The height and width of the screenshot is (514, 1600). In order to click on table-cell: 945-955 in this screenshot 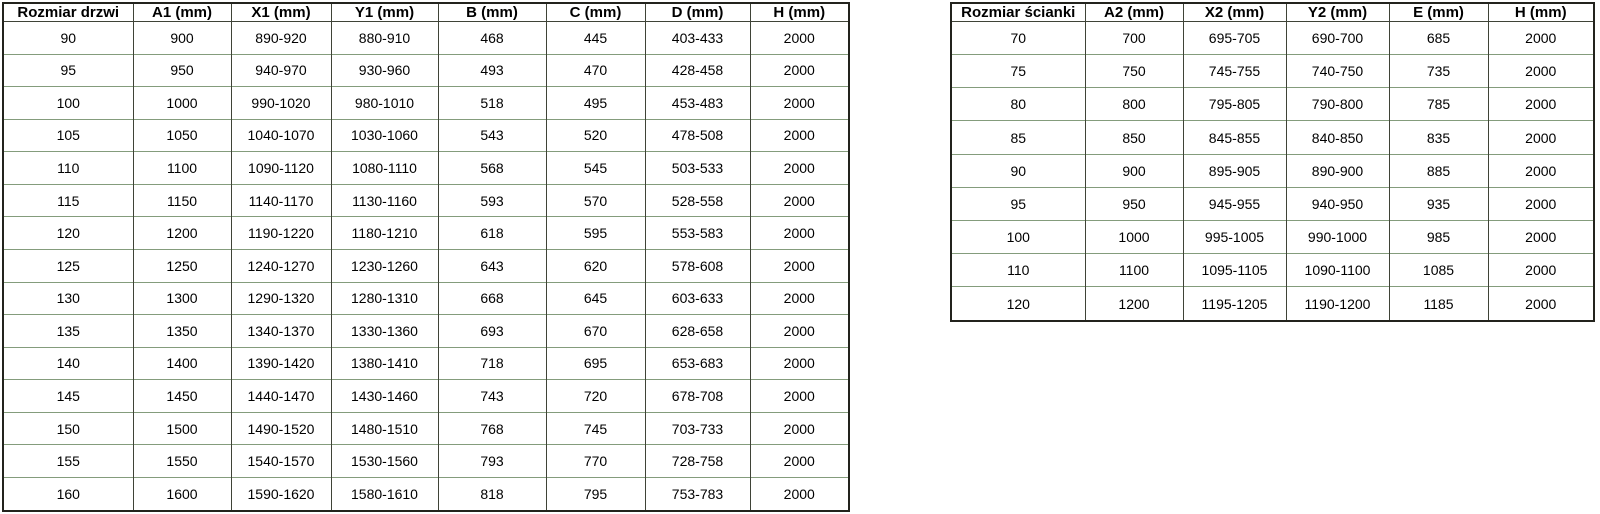, I will do `click(1234, 203)`.